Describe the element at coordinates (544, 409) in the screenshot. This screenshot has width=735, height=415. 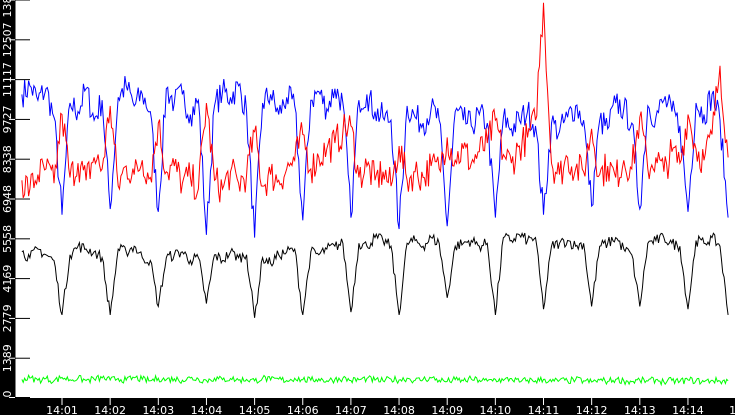
I see `x-tick-label: 14:11` at that location.